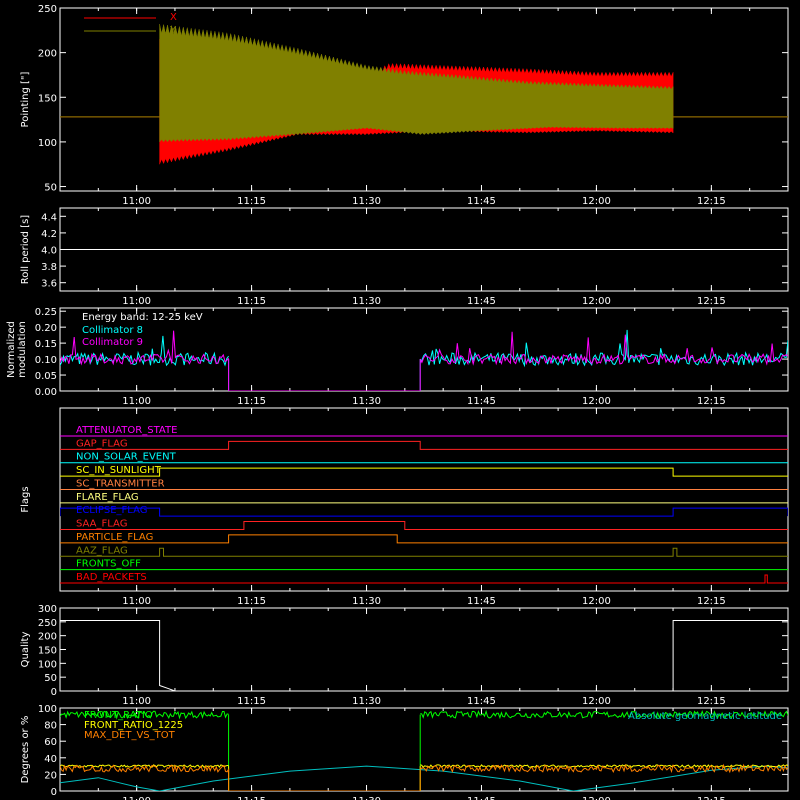 The height and width of the screenshot is (800, 800). Describe the element at coordinates (126, 457) in the screenshot. I see `flag-label: NON_SOLAR_EVENT` at that location.